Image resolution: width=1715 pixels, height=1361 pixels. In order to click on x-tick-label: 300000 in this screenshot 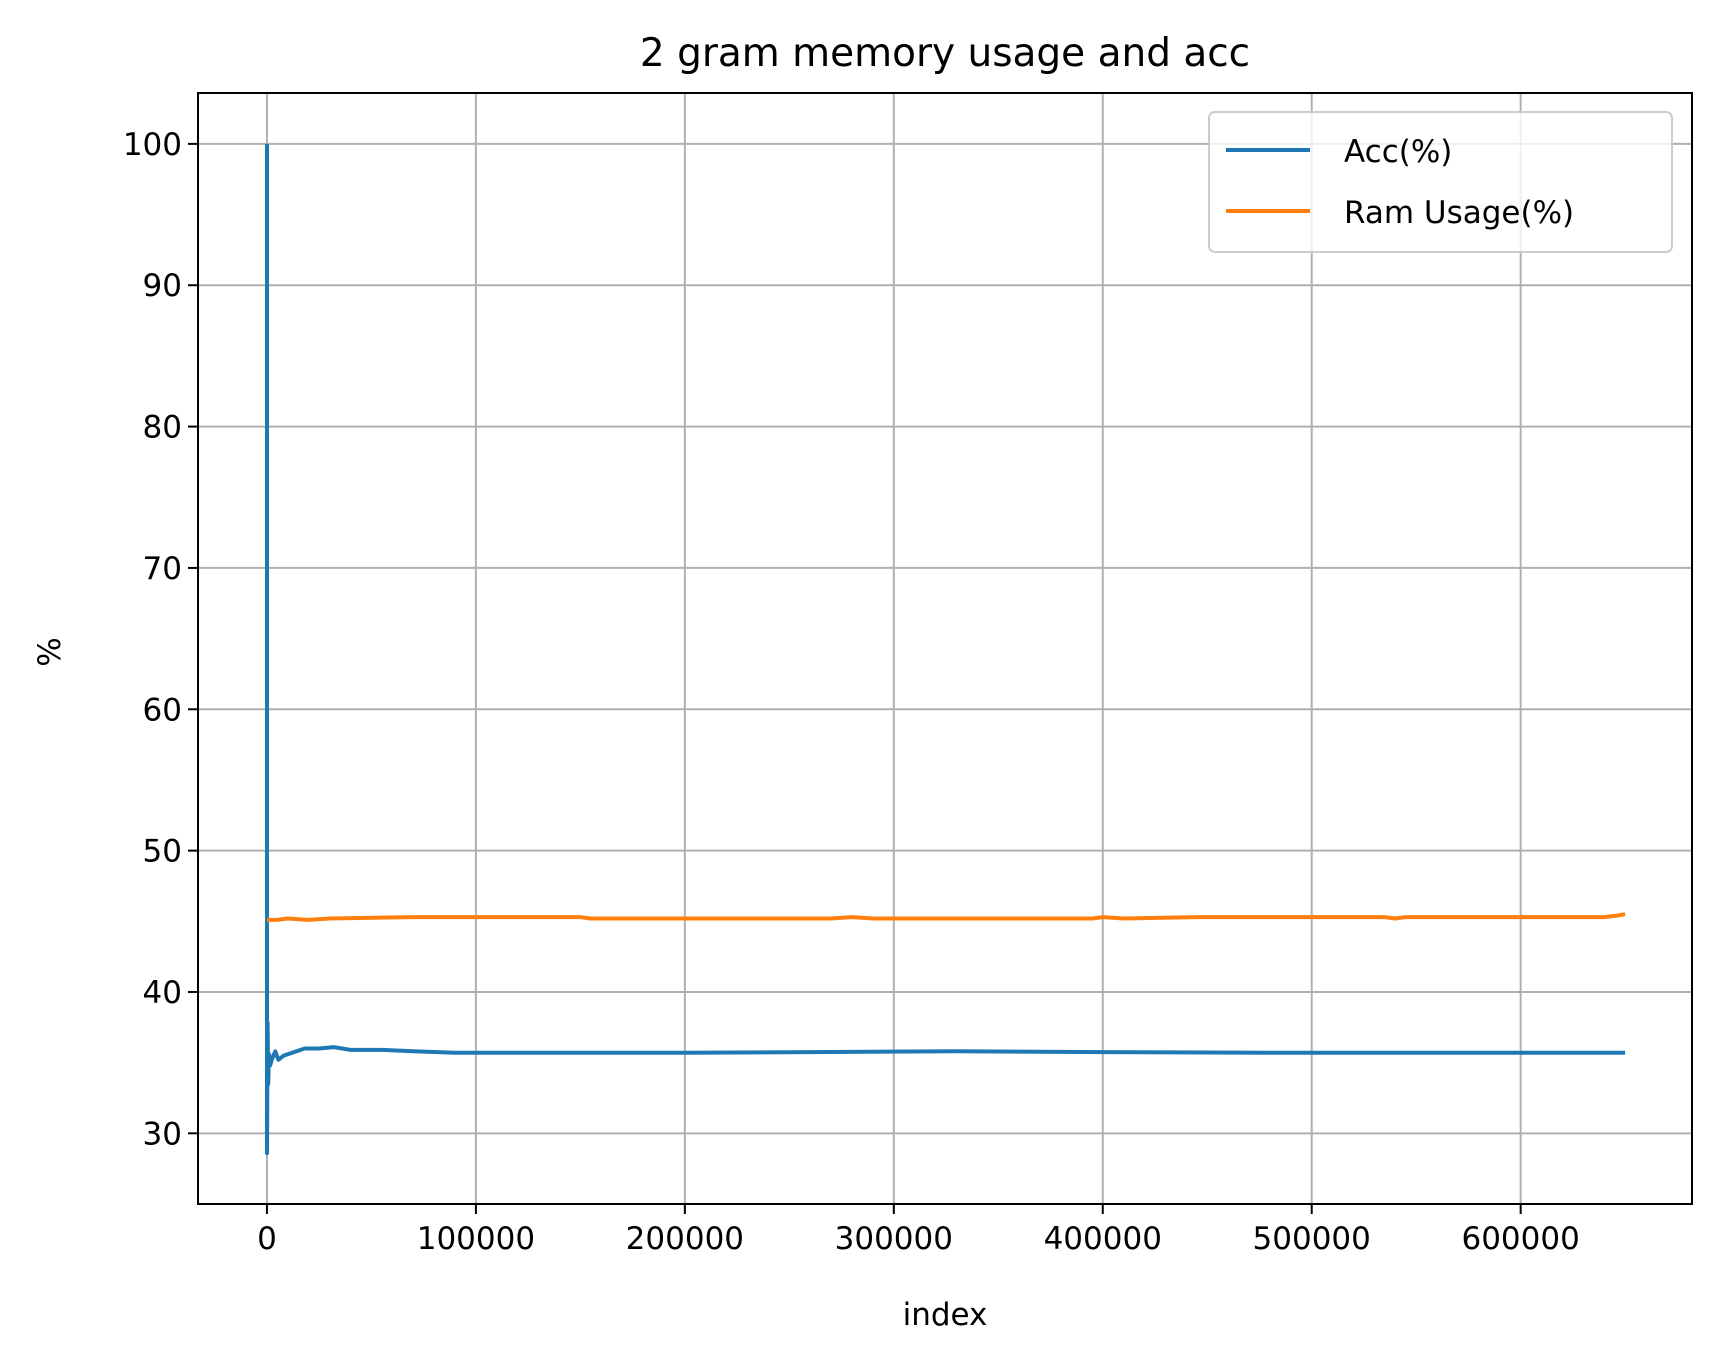, I will do `click(894, 1239)`.